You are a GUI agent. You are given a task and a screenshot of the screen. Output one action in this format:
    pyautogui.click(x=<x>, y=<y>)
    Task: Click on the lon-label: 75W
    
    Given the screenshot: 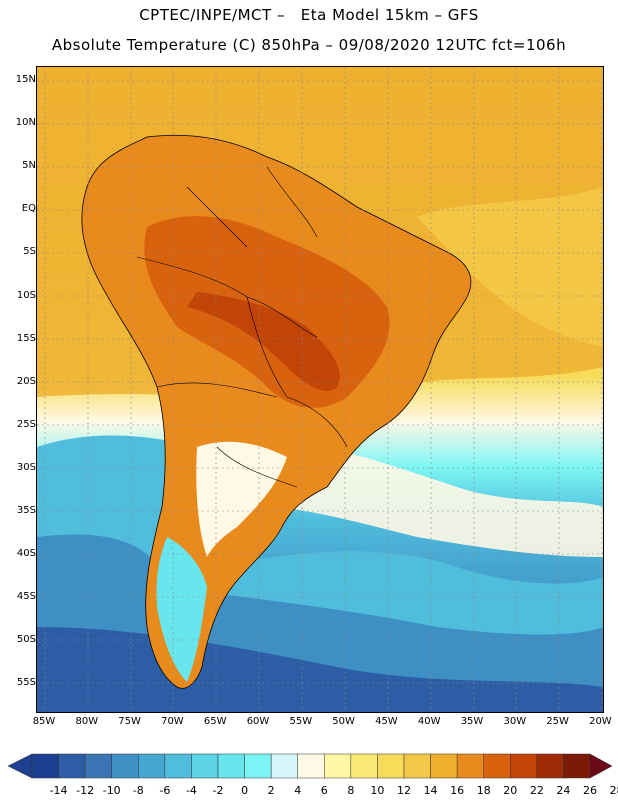 What is the action you would take?
    pyautogui.click(x=129, y=721)
    